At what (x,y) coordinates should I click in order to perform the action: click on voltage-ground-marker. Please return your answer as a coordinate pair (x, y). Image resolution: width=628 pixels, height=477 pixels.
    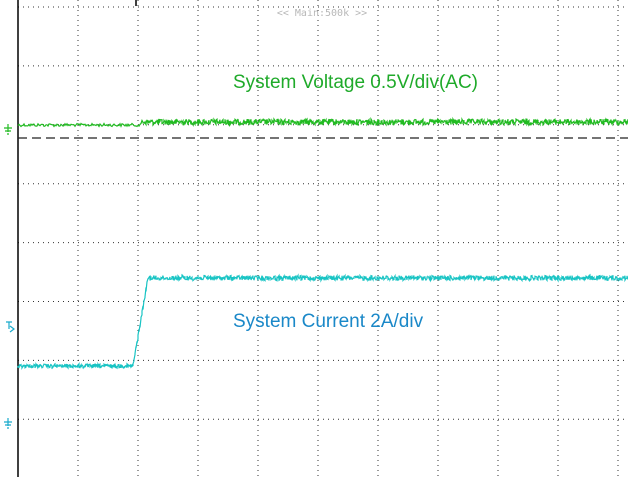
    Looking at the image, I should click on (8, 129).